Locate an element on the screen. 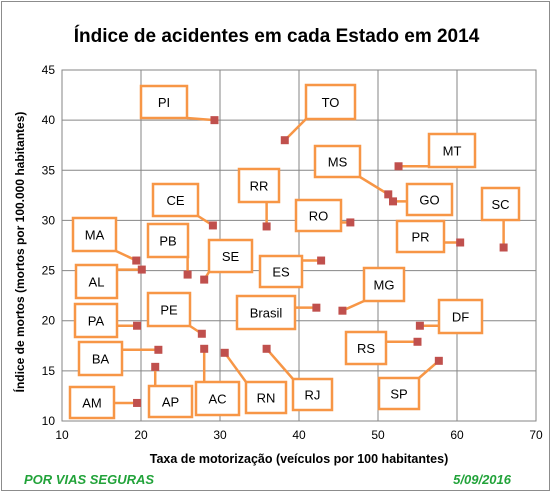 The width and height of the screenshot is (553, 494). data-point-mt is located at coordinates (398, 166).